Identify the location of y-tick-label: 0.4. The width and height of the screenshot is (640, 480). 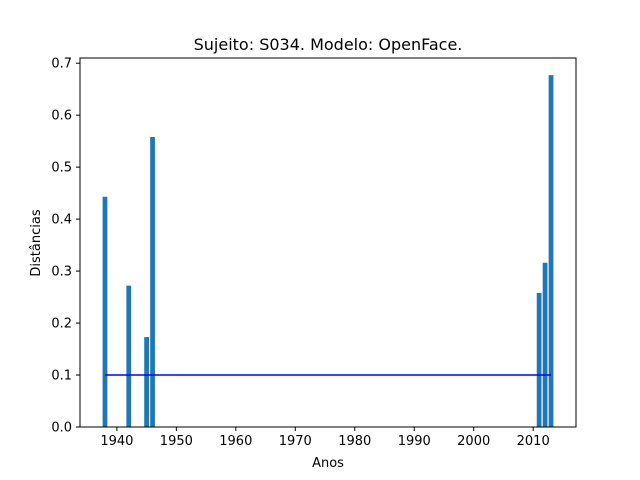
(61, 220).